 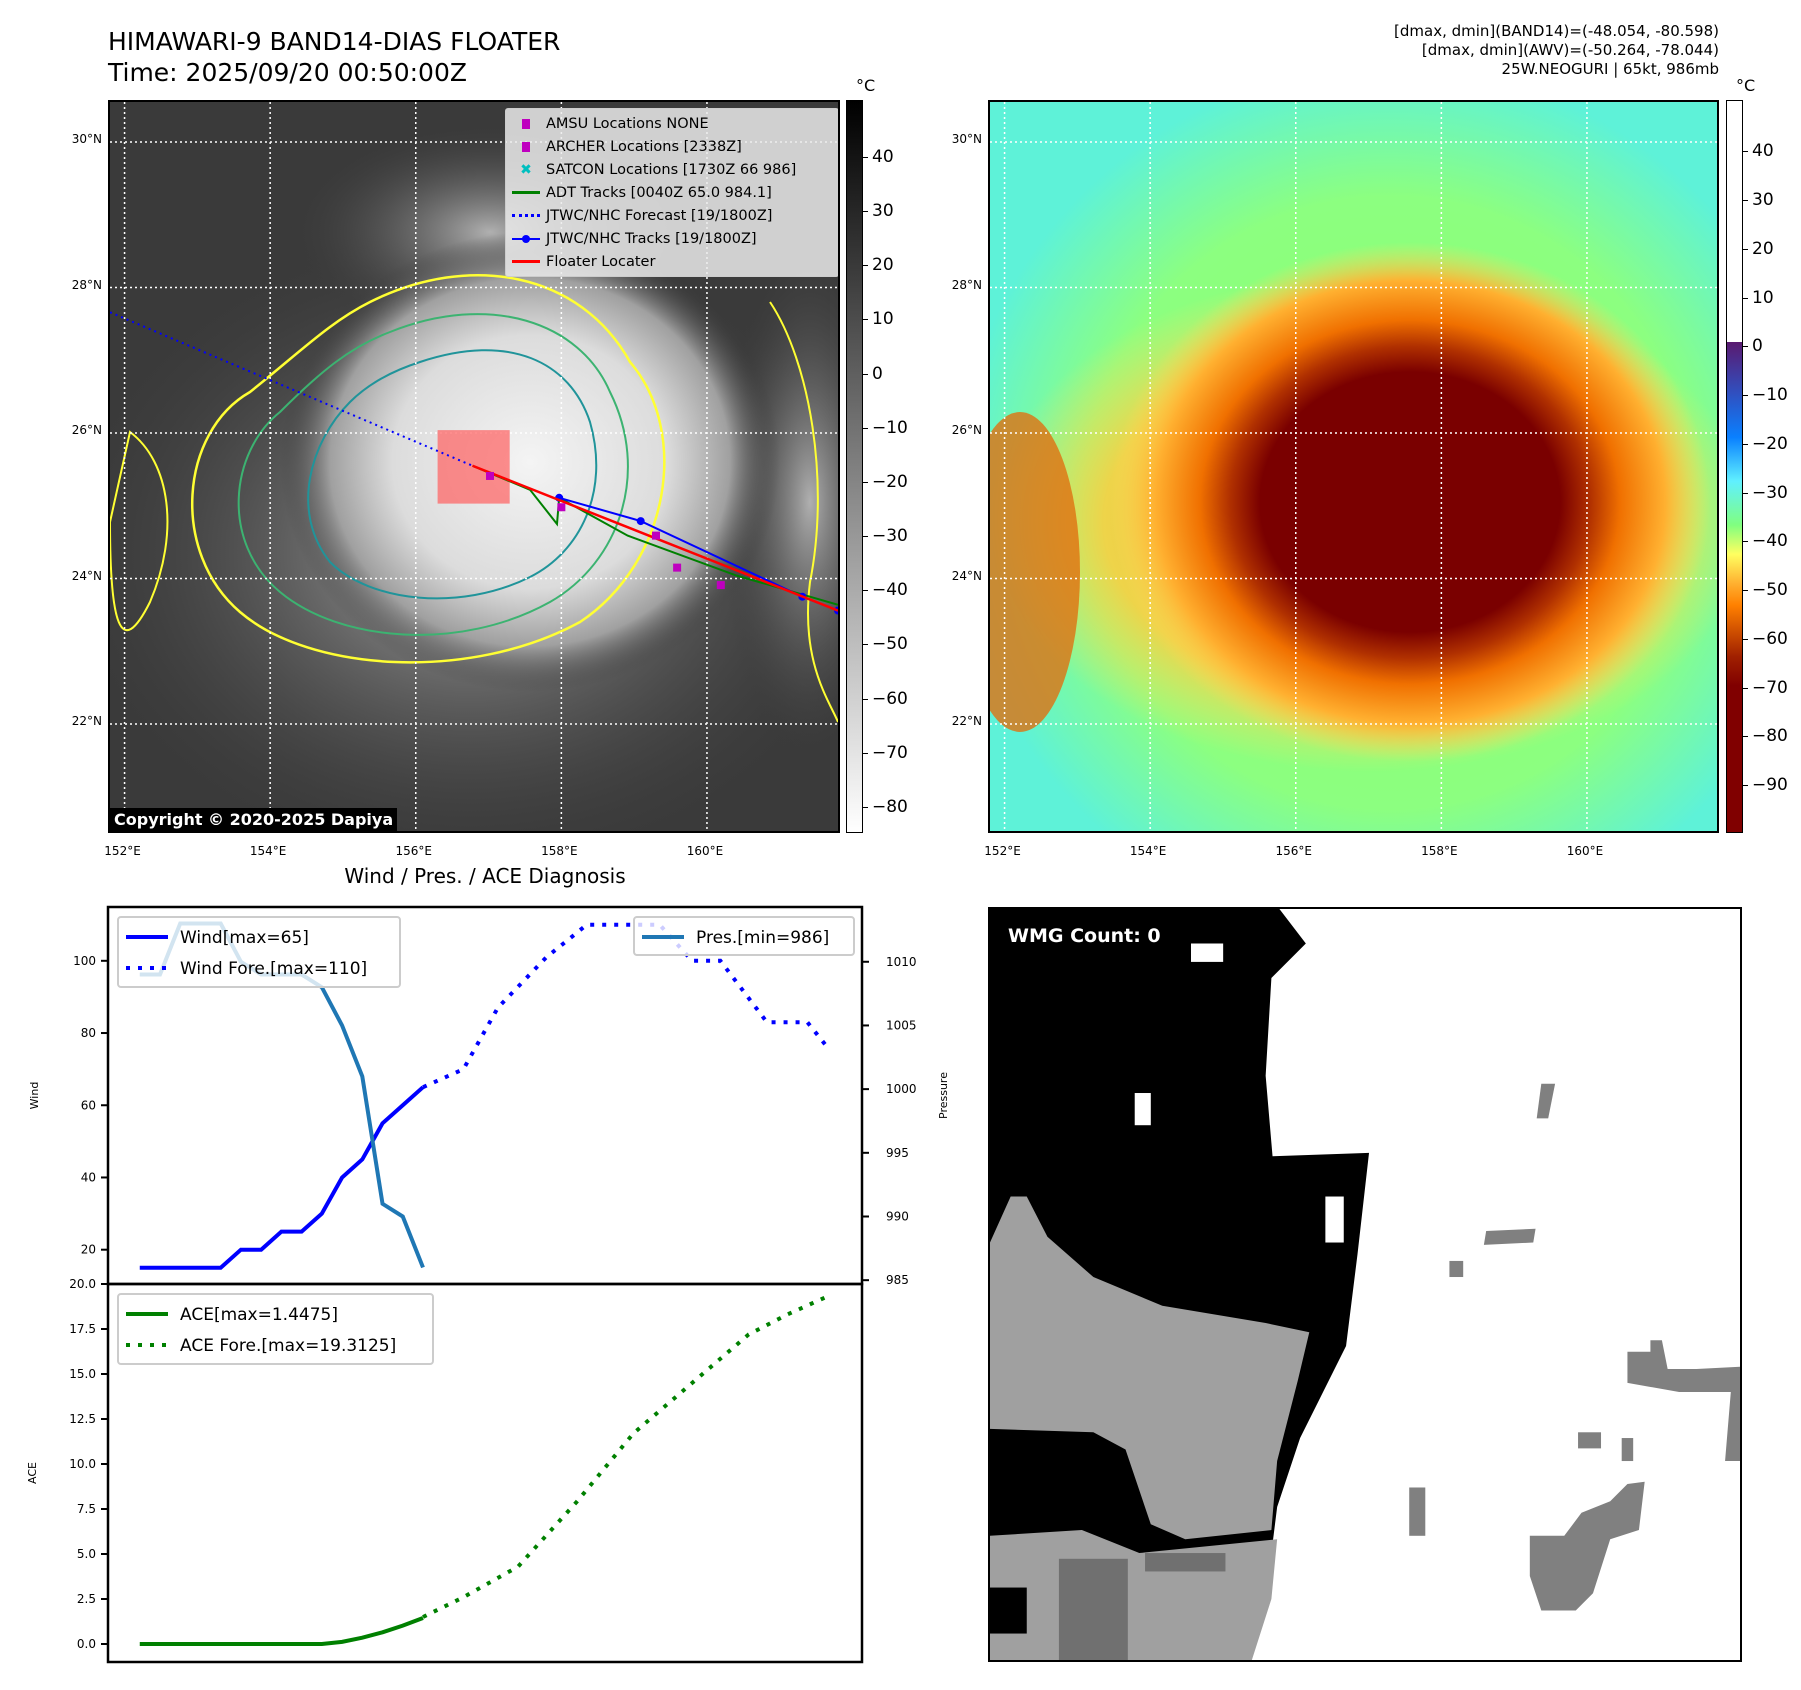 What do you see at coordinates (1570, 50) in the screenshot?
I see `awv-range: [dmax, dmin](AWV)=(-50.264, -78.044)` at bounding box center [1570, 50].